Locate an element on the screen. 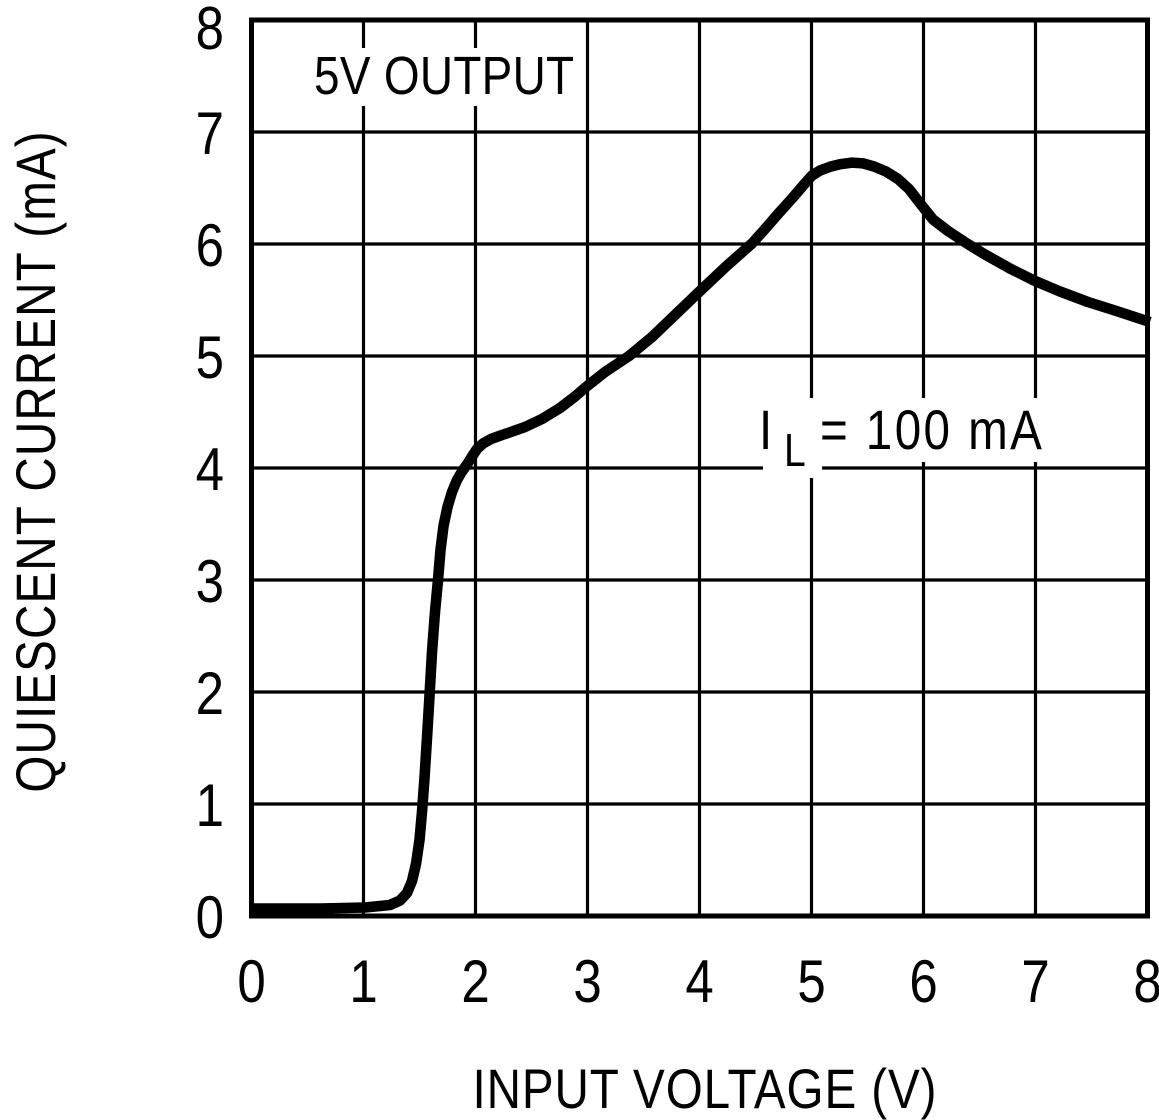  svg-text: I is located at coordinates (765, 430).